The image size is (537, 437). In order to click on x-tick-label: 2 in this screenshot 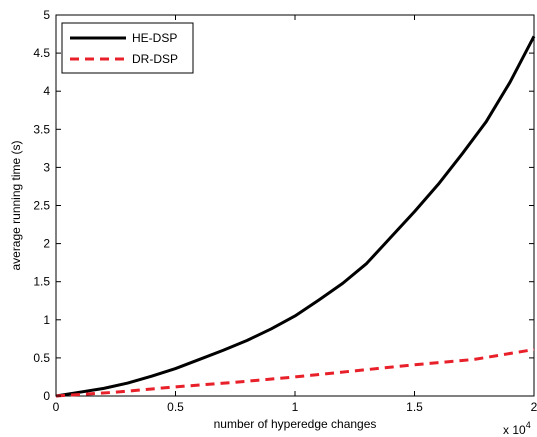, I will do `click(534, 407)`.